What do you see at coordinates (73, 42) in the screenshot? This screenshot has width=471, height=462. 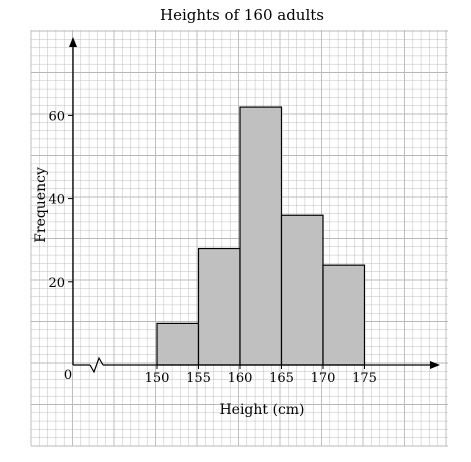 I see `y-axis-arrow` at bounding box center [73, 42].